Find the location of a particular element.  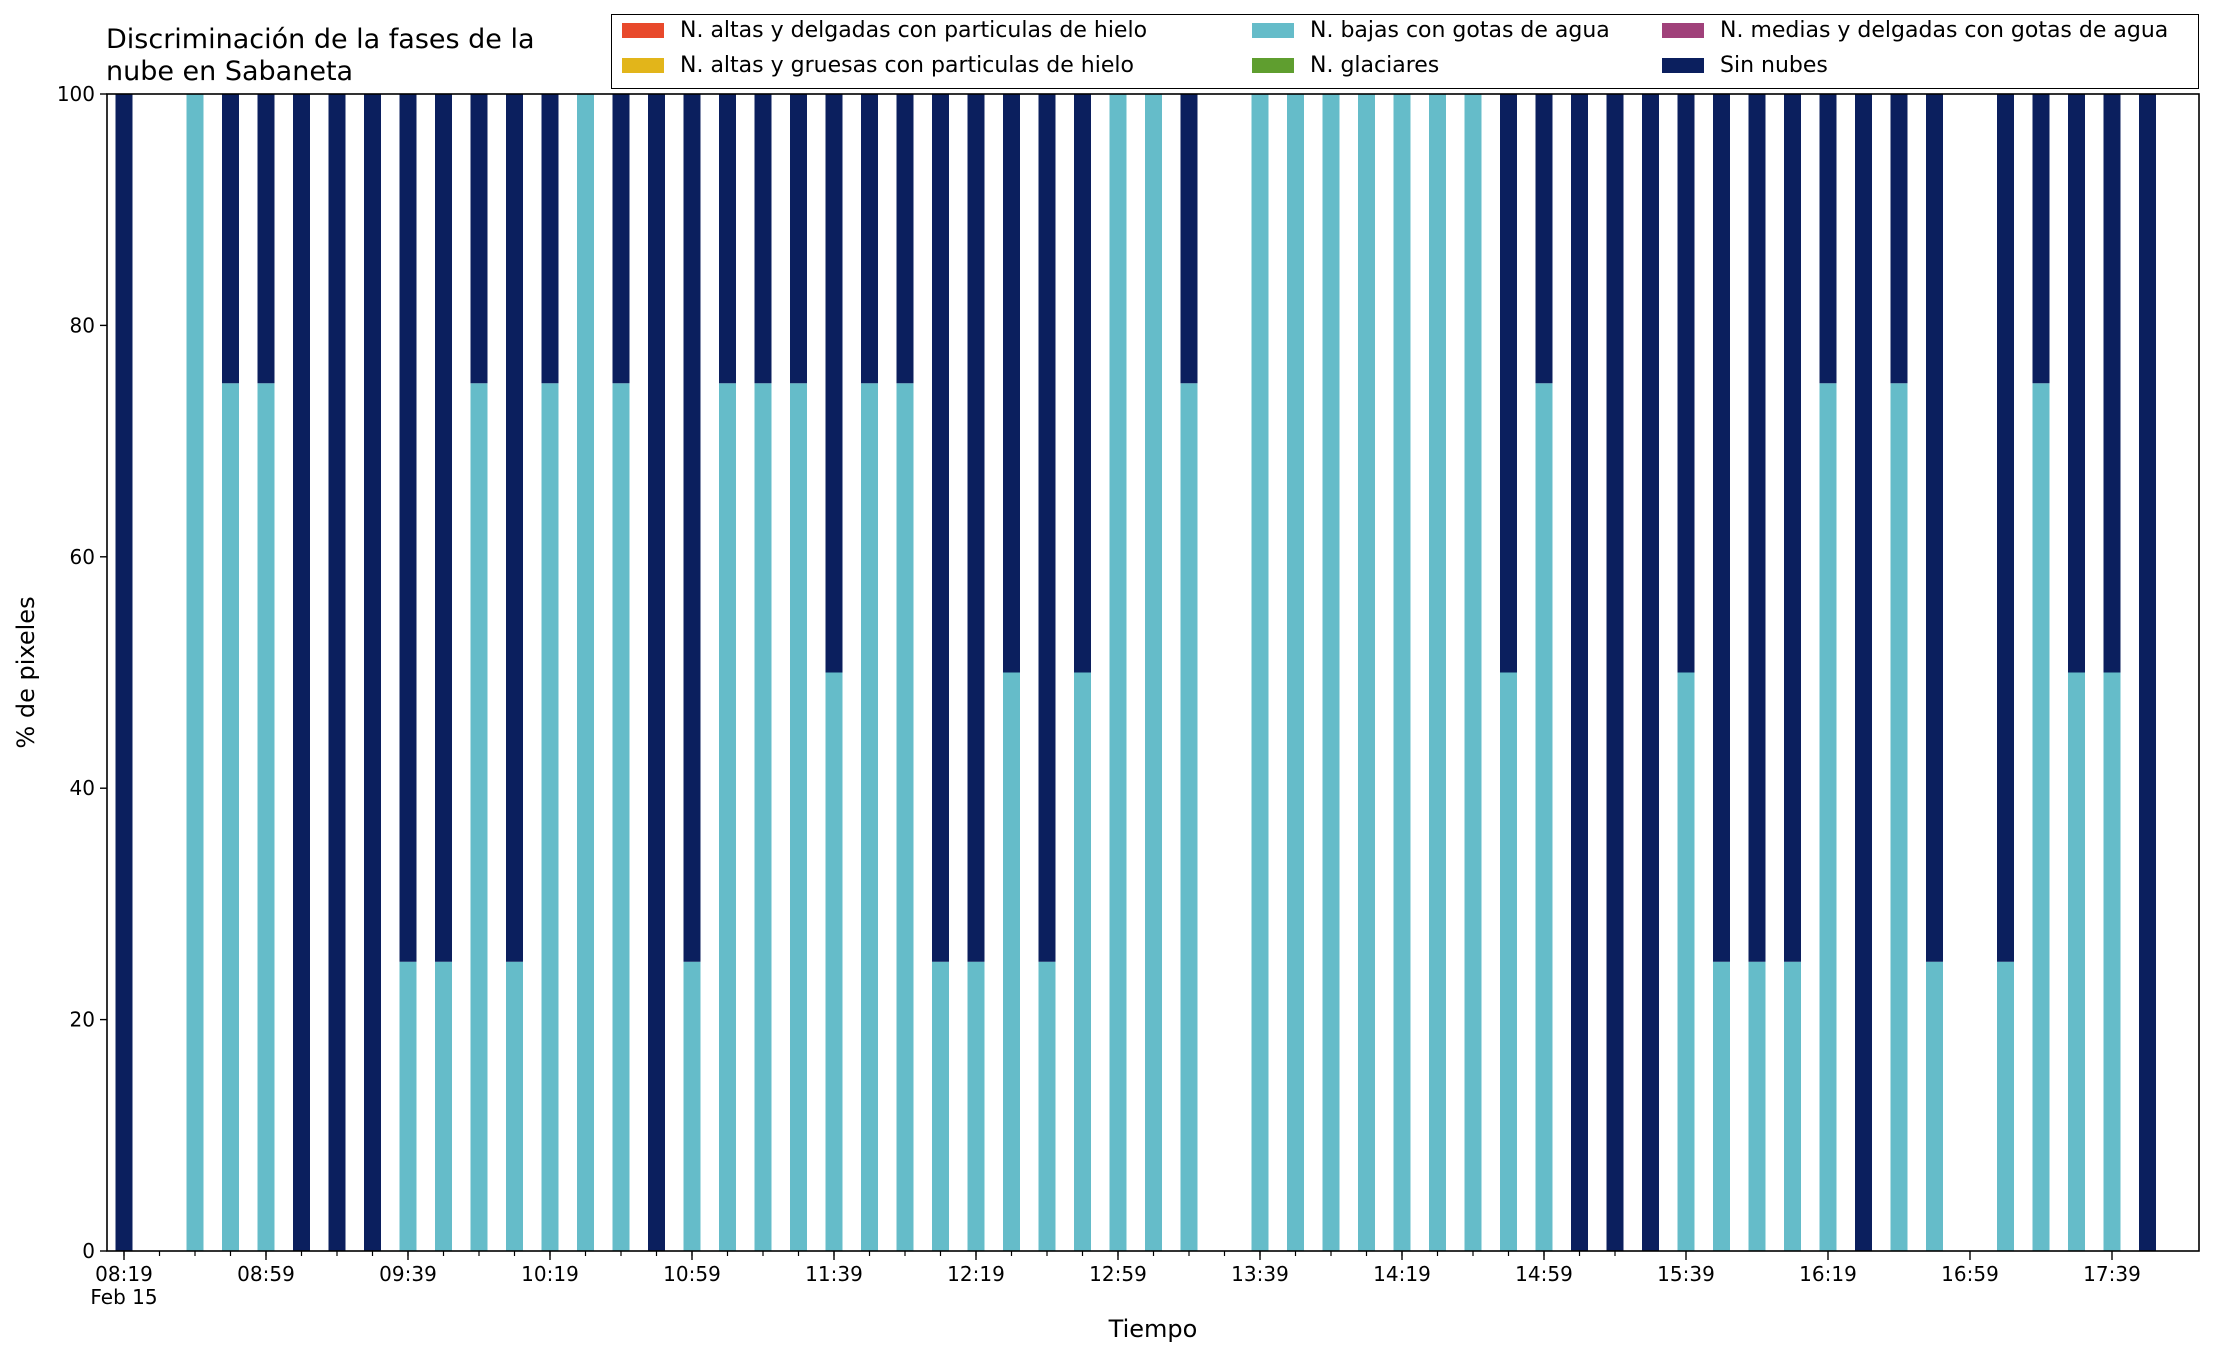

x-tick-label: 15:39 is located at coordinates (1686, 1274).